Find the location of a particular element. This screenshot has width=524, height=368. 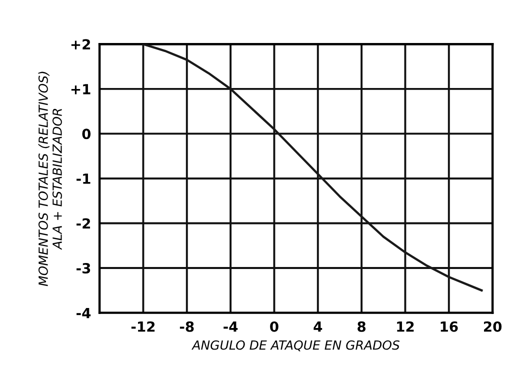

y-tick-label: +1 is located at coordinates (80, 89).